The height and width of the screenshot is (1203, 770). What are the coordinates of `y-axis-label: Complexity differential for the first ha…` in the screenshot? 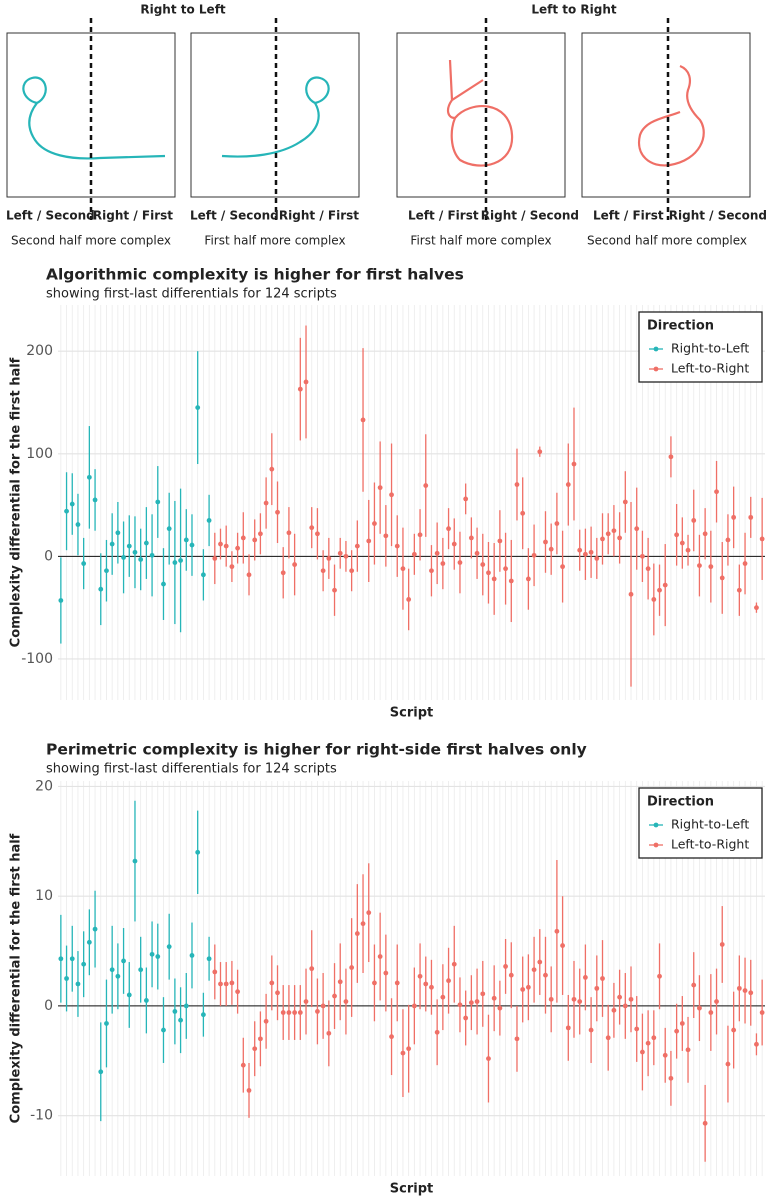 It's located at (16, 978).